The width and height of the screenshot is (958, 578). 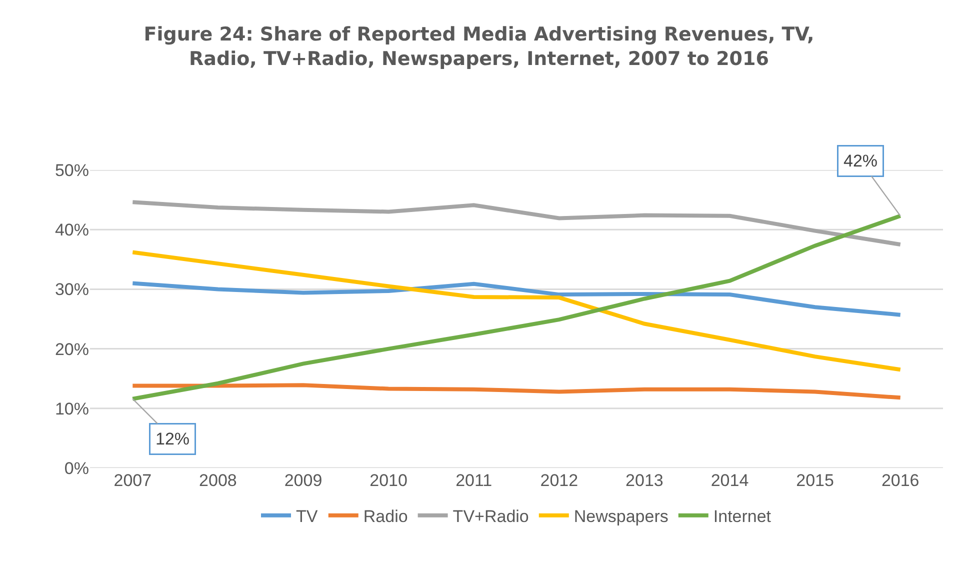 What do you see at coordinates (71, 170) in the screenshot?
I see `y-tick-label: 50%` at bounding box center [71, 170].